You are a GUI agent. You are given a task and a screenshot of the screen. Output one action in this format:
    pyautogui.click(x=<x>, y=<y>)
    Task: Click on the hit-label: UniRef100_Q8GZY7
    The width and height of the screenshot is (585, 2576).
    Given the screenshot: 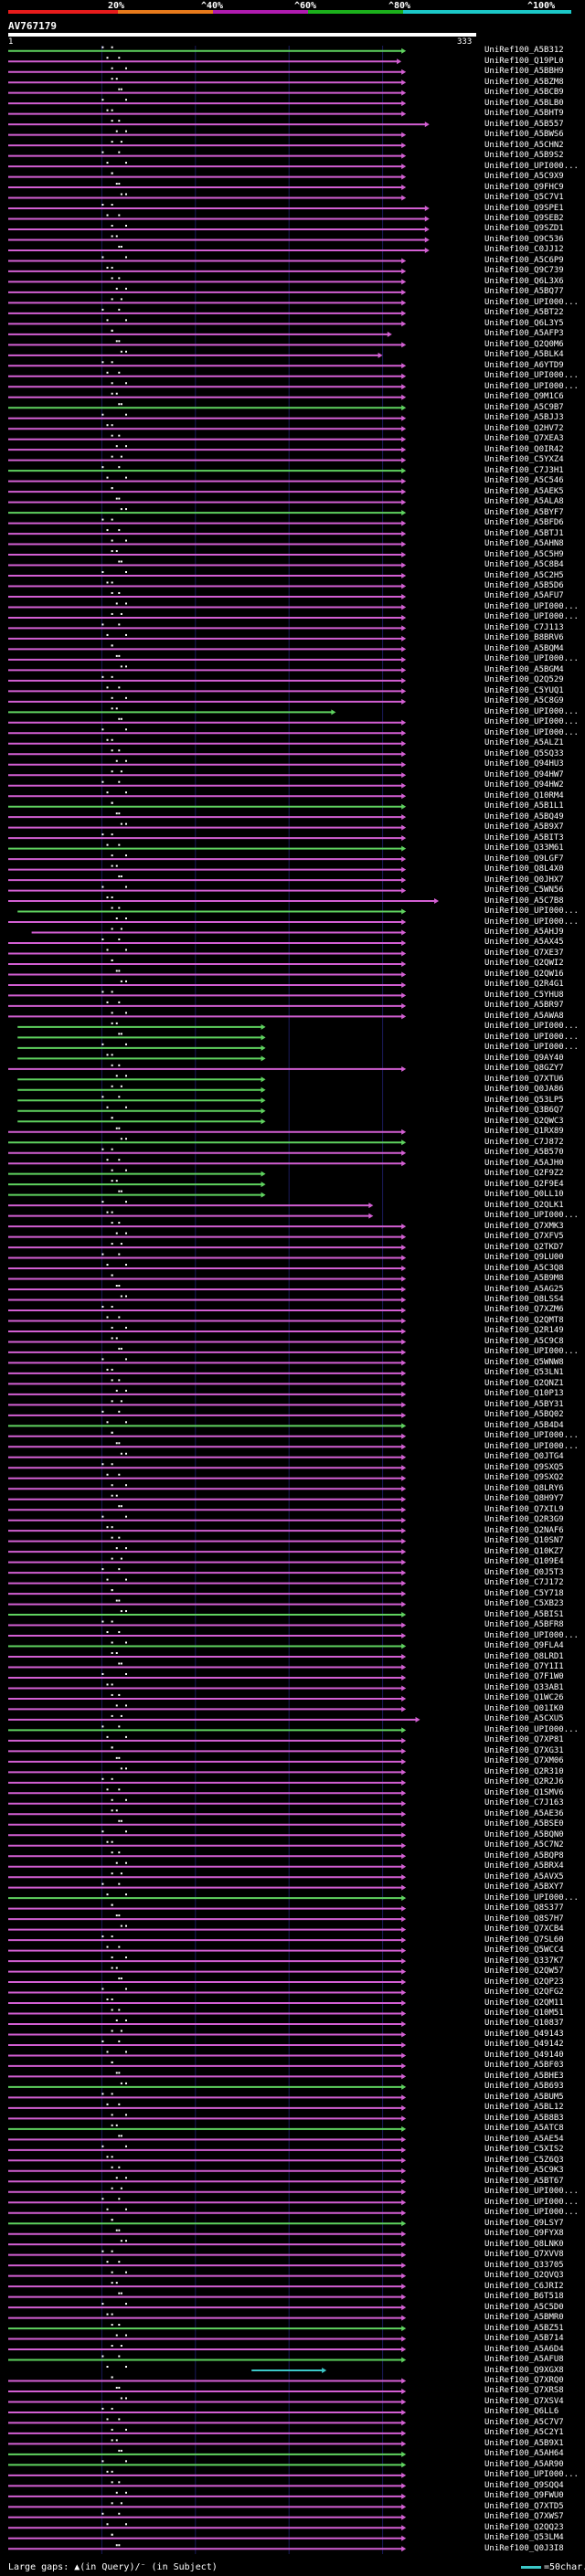 What is the action you would take?
    pyautogui.click(x=524, y=1069)
    